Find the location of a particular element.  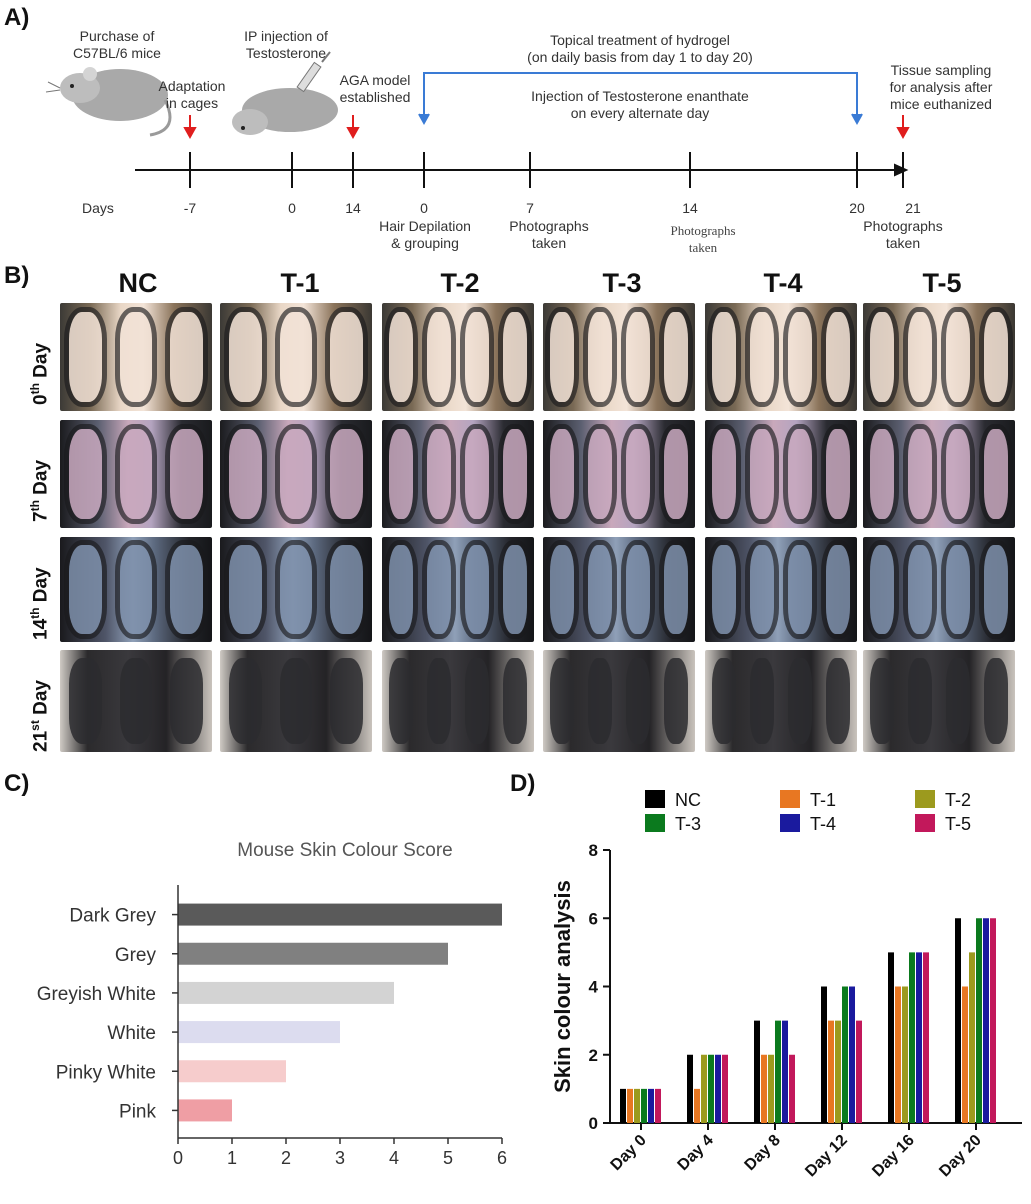

red-arrow-icons is located at coordinates (546, 127).